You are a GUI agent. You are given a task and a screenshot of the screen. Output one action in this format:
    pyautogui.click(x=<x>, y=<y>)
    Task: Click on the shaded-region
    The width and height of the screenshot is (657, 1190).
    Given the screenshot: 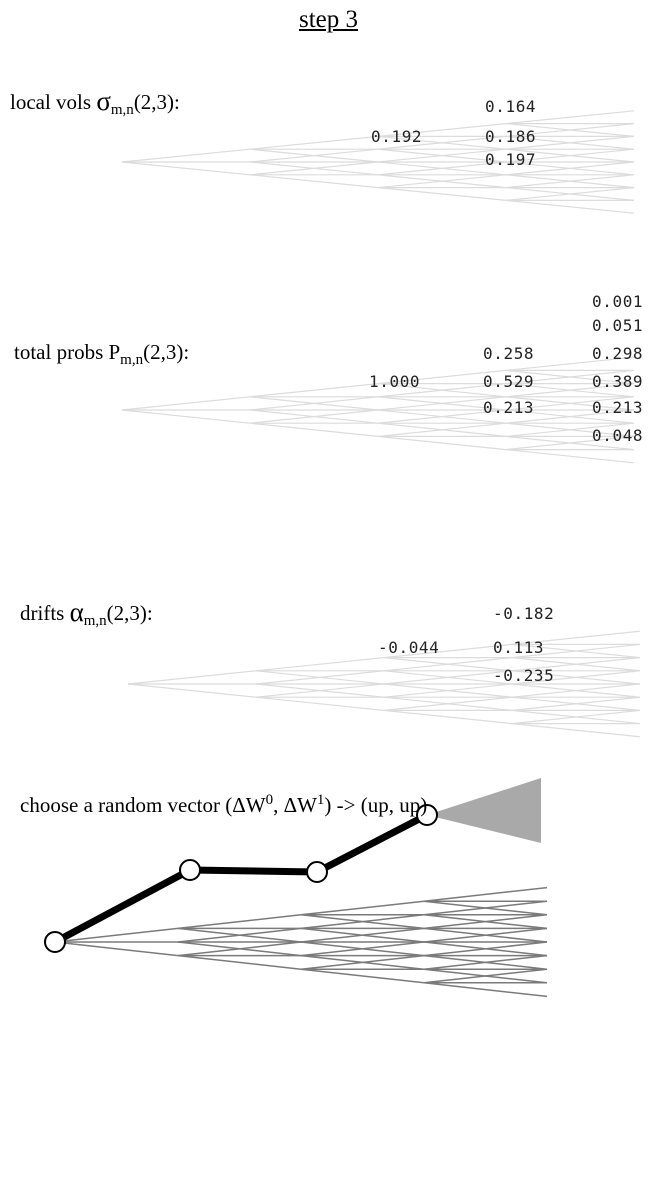 What is the action you would take?
    pyautogui.click(x=484, y=810)
    